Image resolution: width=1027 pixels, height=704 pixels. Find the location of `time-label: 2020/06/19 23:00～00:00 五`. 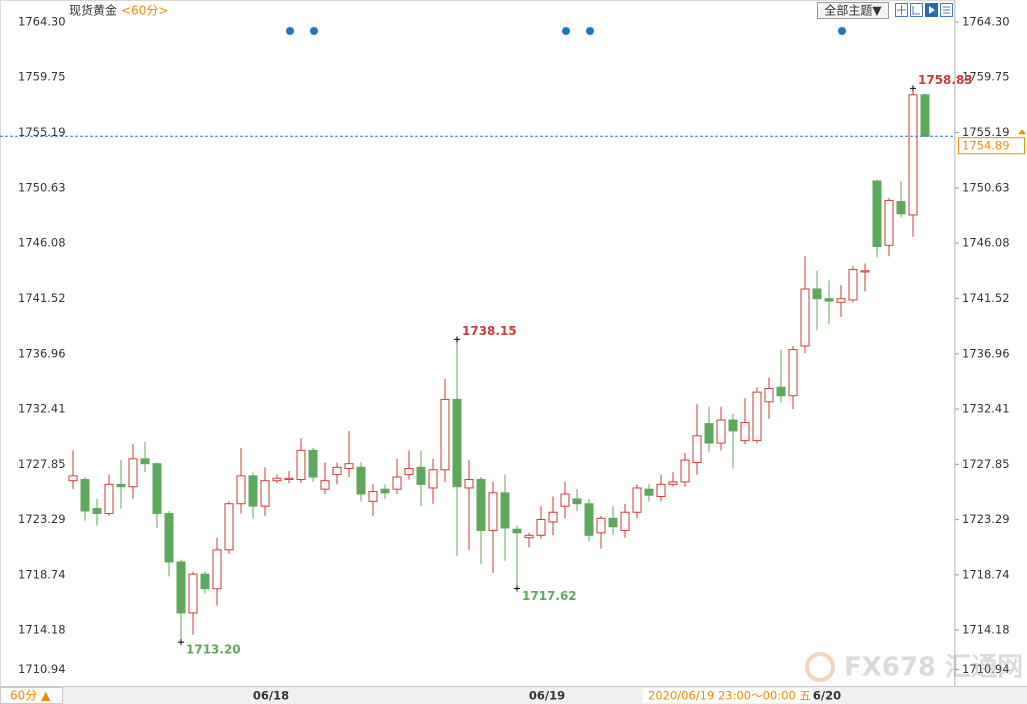

time-label: 2020/06/19 23:00～00:00 五 is located at coordinates (729, 696).